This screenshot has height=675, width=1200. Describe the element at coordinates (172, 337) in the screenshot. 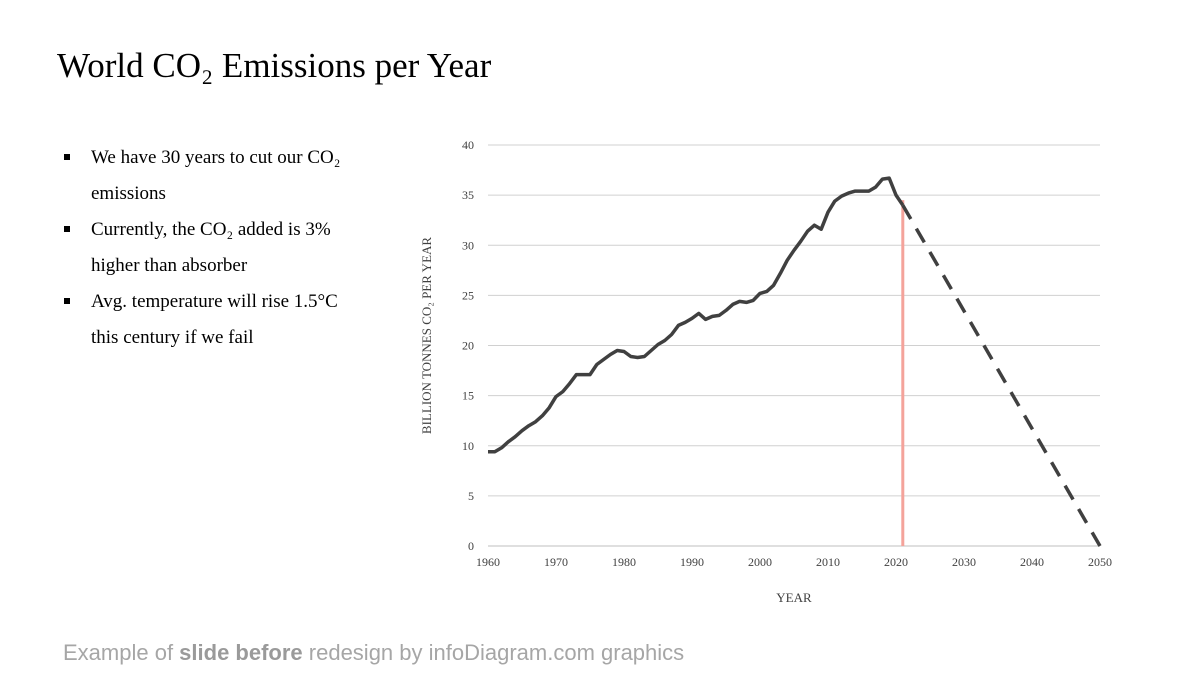

I see `bullet-text-line: this century if we fail` at that location.